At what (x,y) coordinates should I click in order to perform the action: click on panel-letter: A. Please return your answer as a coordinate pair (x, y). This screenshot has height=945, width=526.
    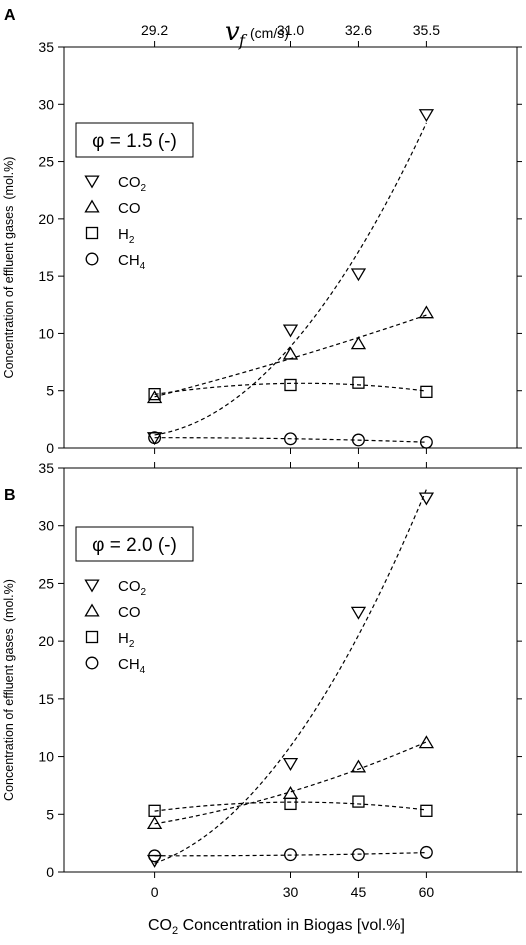
    Looking at the image, I should click on (10, 15).